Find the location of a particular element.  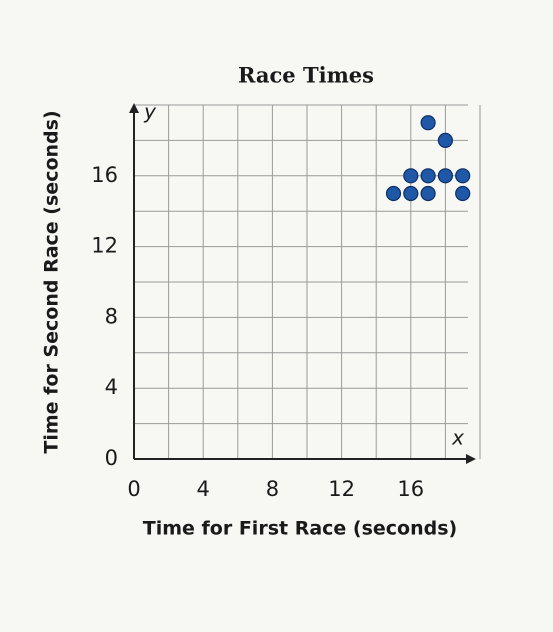

y-axis-label: Time for Second Race (seconds) is located at coordinates (52, 281).